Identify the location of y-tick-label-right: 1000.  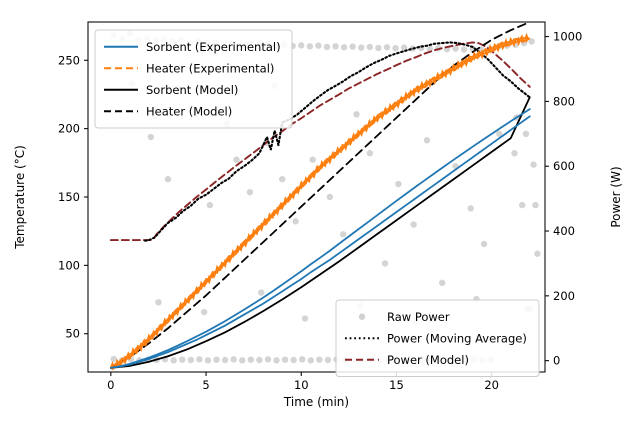
(567, 37).